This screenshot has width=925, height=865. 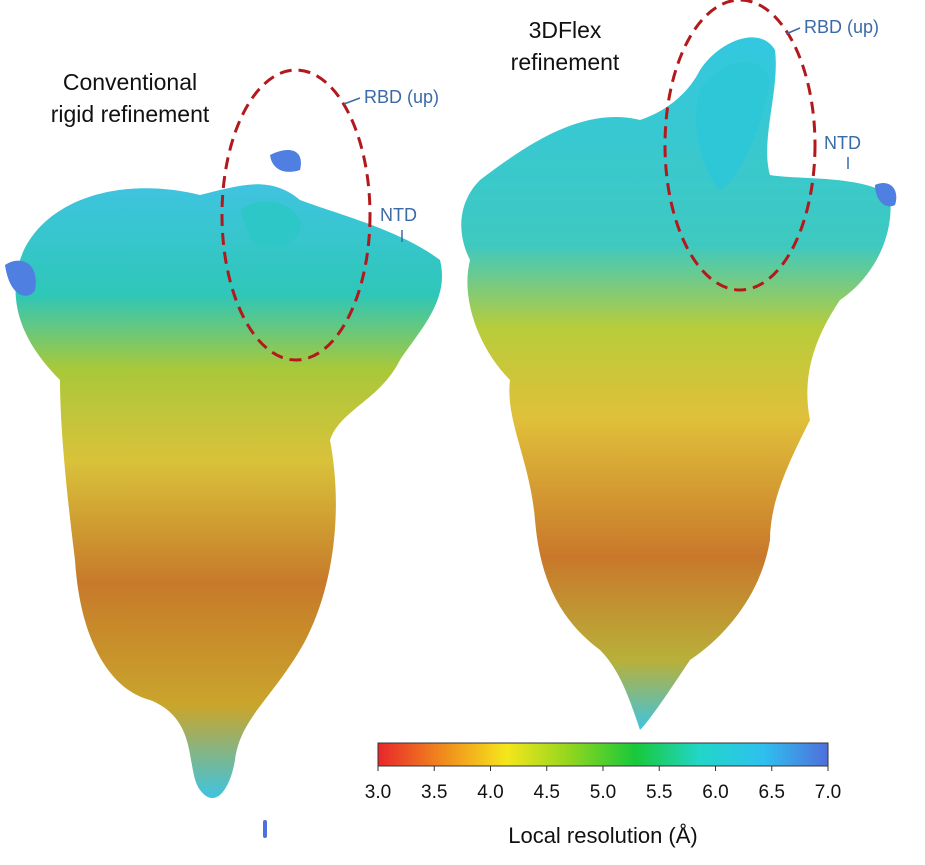 I want to click on tick-label: 5.0, so click(x=603, y=792).